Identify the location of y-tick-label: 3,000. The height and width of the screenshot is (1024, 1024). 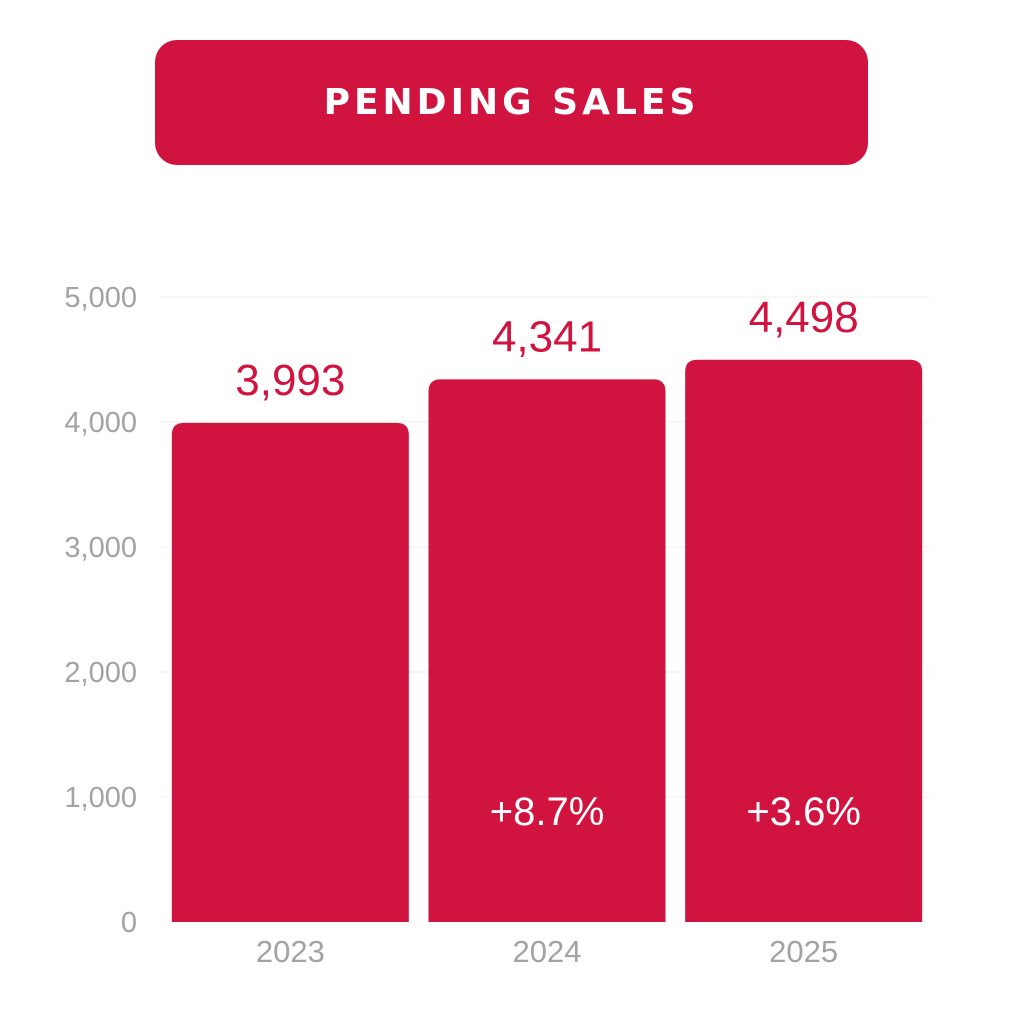
(100, 548).